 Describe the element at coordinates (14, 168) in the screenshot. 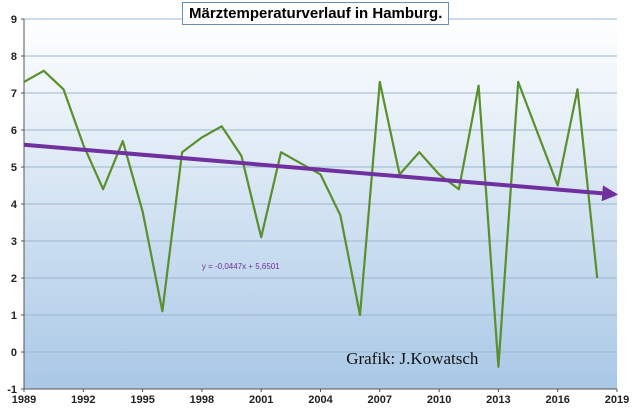

I see `y-tick-label: 5` at that location.